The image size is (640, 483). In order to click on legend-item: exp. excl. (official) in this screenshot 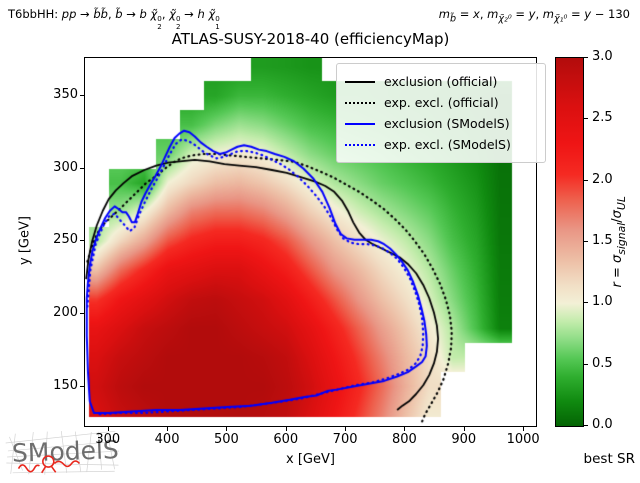, I will do `click(441, 102)`.